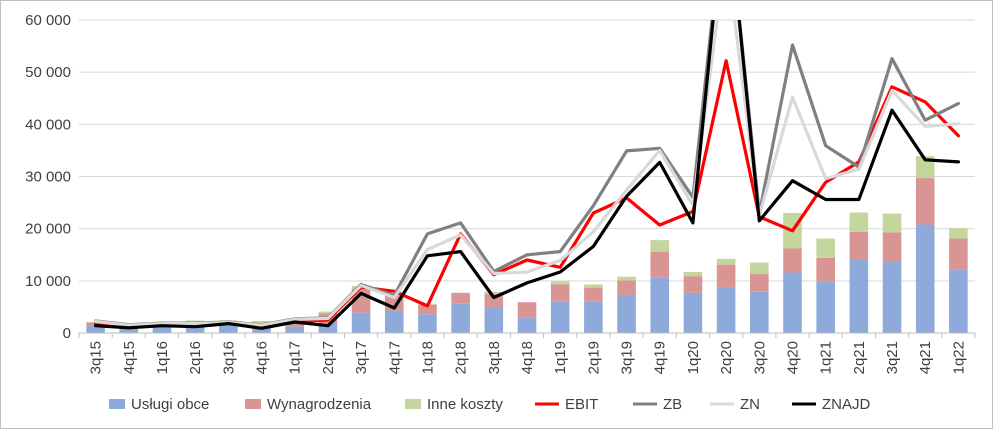 Image resolution: width=993 pixels, height=429 pixels. I want to click on y-tick-label: 50 000, so click(48, 72).